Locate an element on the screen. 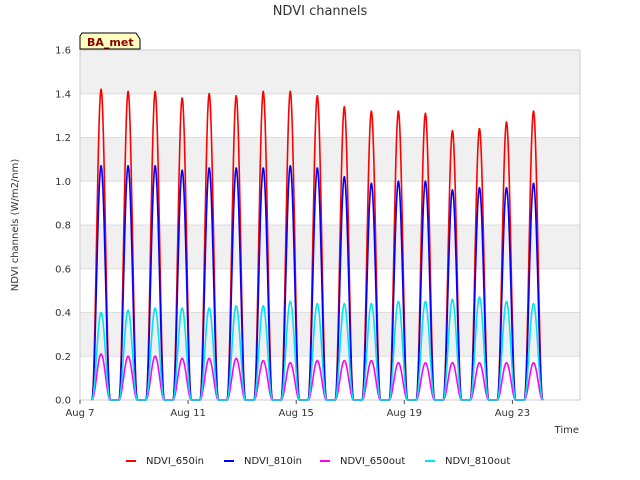  y-tick-label: 0.2 is located at coordinates (63, 357).